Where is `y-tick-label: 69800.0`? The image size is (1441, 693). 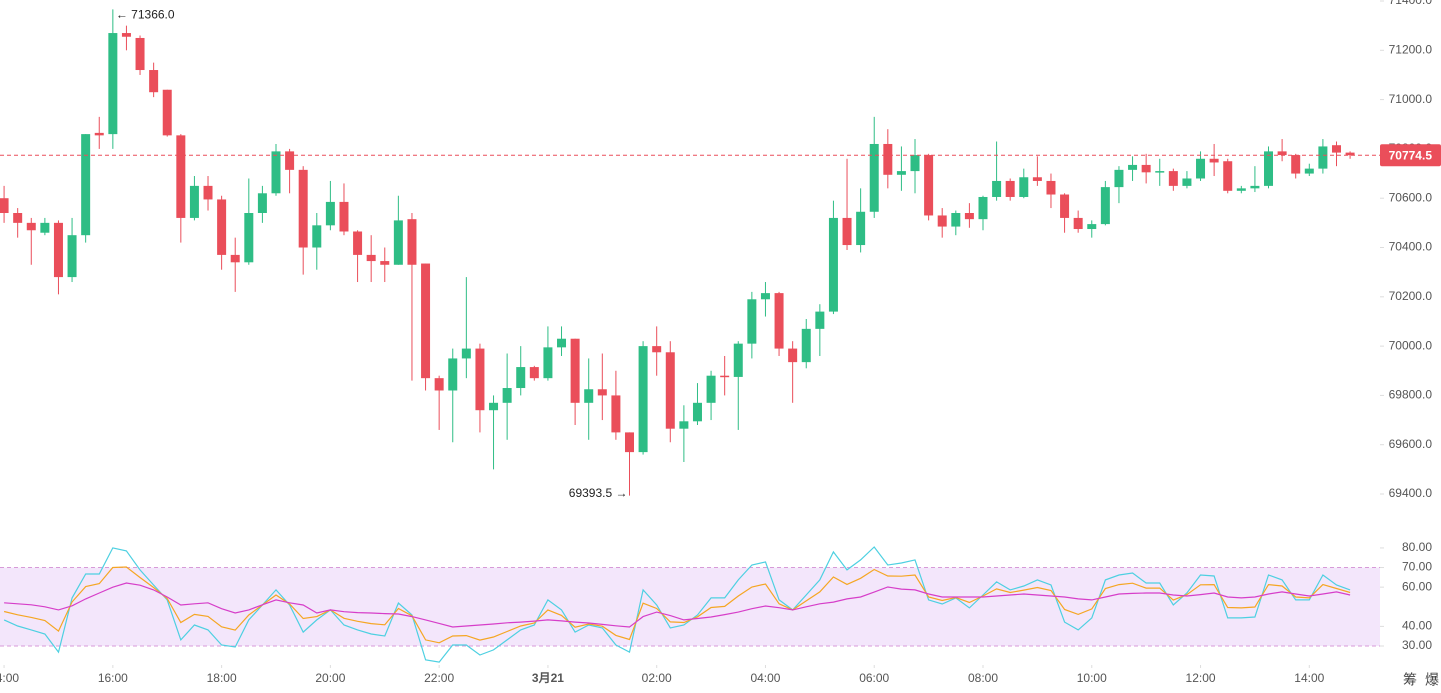 y-tick-label: 69800.0 is located at coordinates (1411, 395).